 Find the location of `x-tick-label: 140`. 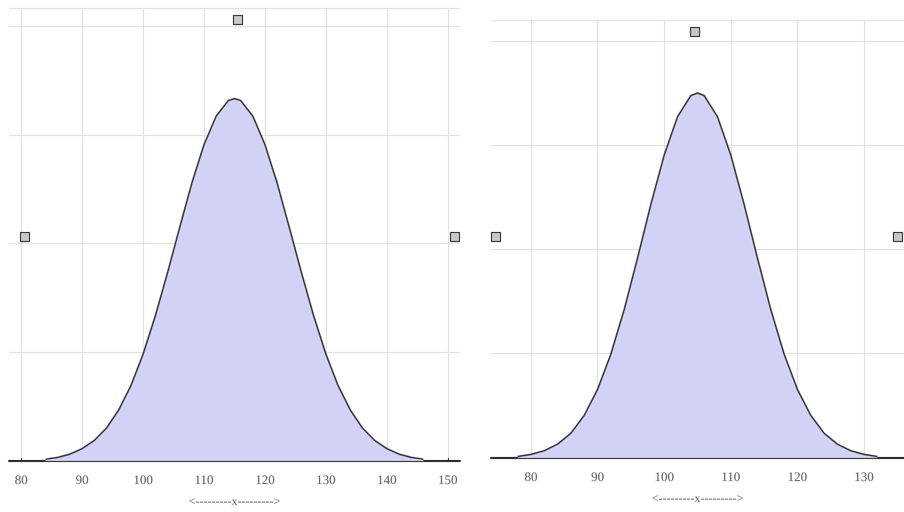

x-tick-label: 140 is located at coordinates (387, 479).